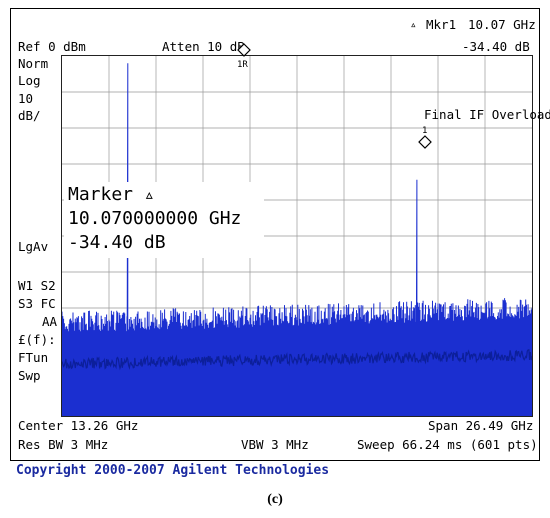 This screenshot has width=550, height=518. I want to click on figure-caption: (c), so click(275, 499).